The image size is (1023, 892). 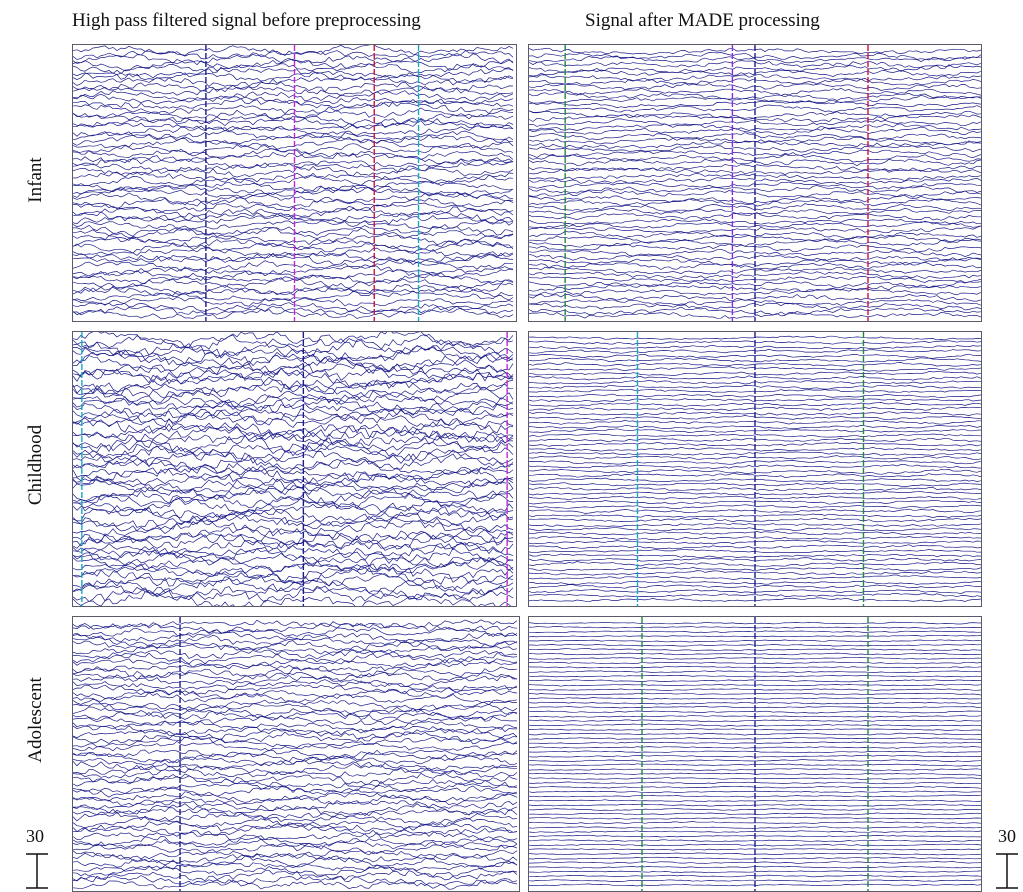 What do you see at coordinates (1007, 871) in the screenshot?
I see `scale-bar-right` at bounding box center [1007, 871].